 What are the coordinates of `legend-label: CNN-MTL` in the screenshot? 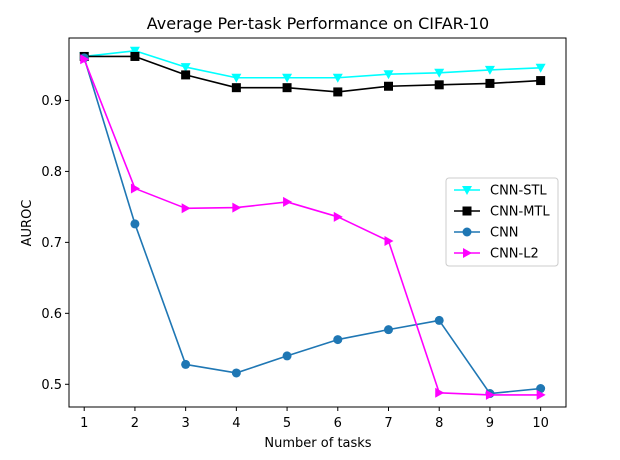 It's located at (520, 212).